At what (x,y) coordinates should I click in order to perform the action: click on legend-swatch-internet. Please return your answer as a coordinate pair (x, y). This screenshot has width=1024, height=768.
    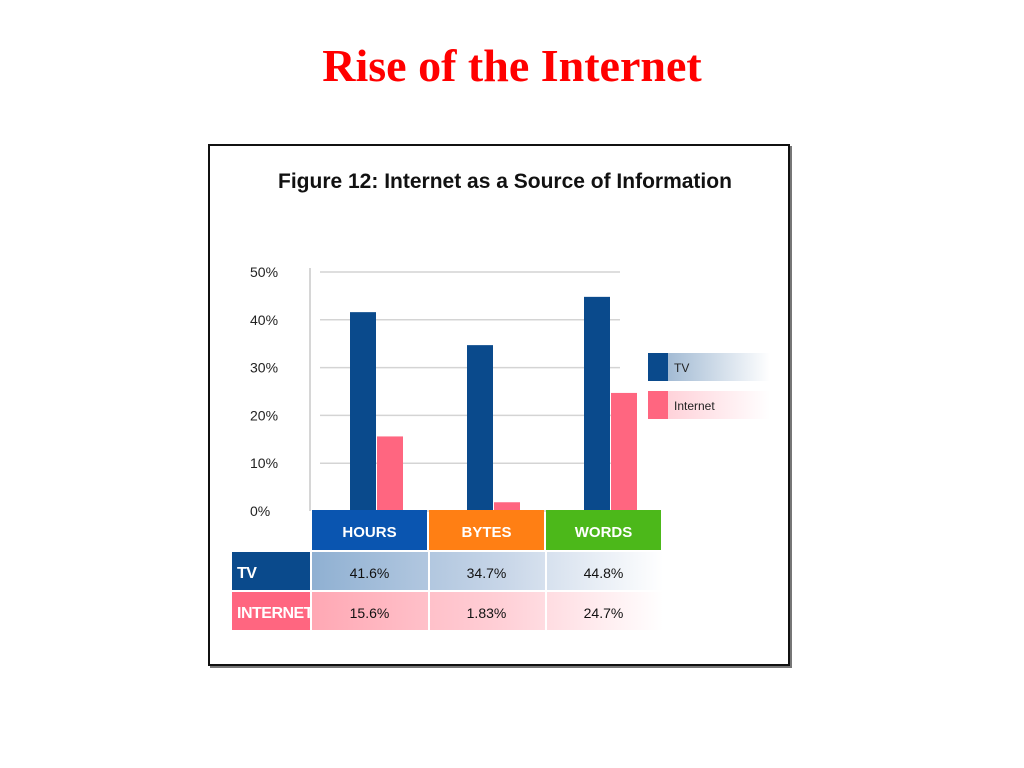
    Looking at the image, I should click on (658, 405).